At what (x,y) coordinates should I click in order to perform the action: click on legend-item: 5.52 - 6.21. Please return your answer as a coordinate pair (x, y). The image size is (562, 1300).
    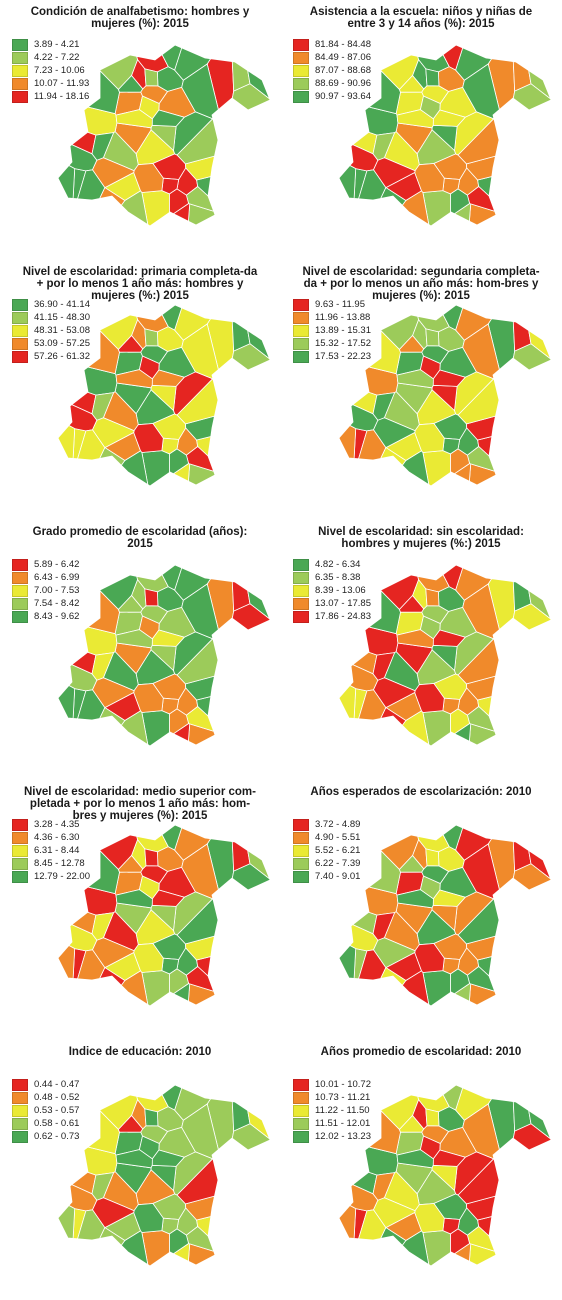
    Looking at the image, I should click on (326, 850).